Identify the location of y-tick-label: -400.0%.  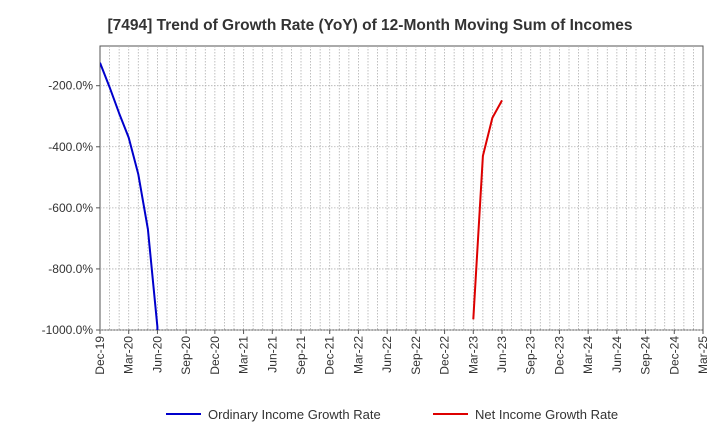
(70, 147).